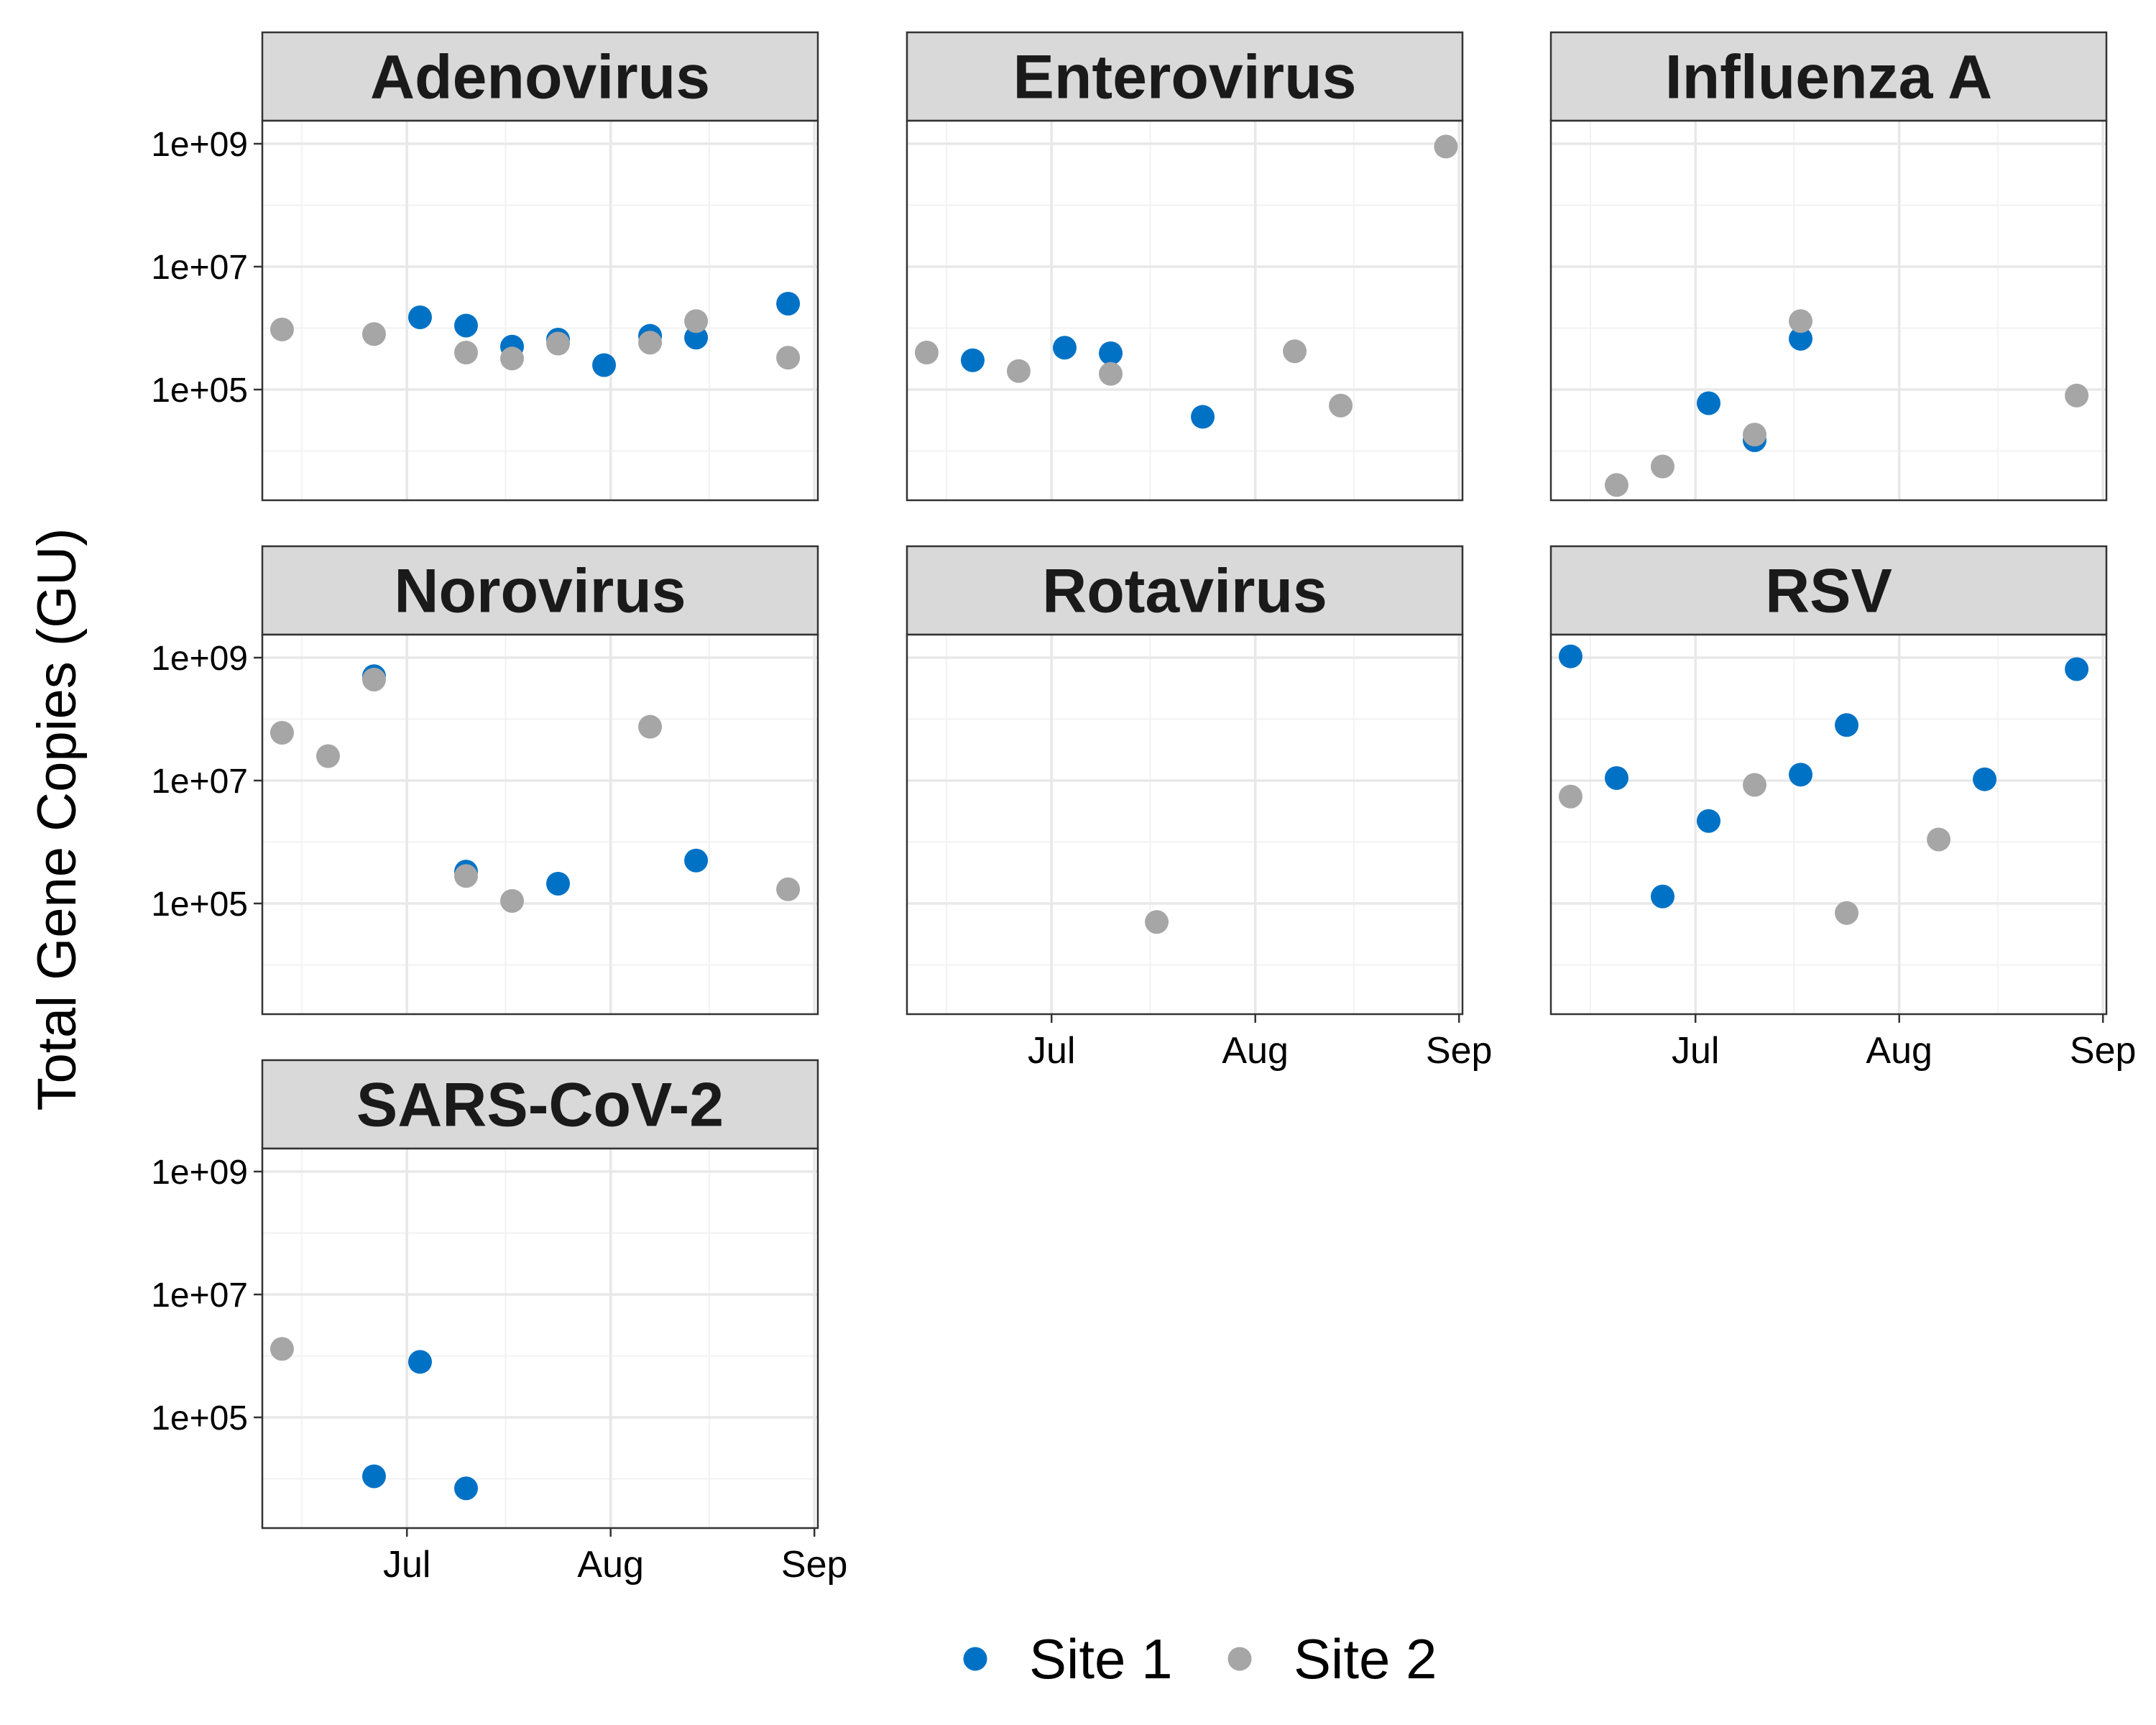 The width and height of the screenshot is (2156, 1725). I want to click on facet-title: Adenovirus, so click(540, 77).